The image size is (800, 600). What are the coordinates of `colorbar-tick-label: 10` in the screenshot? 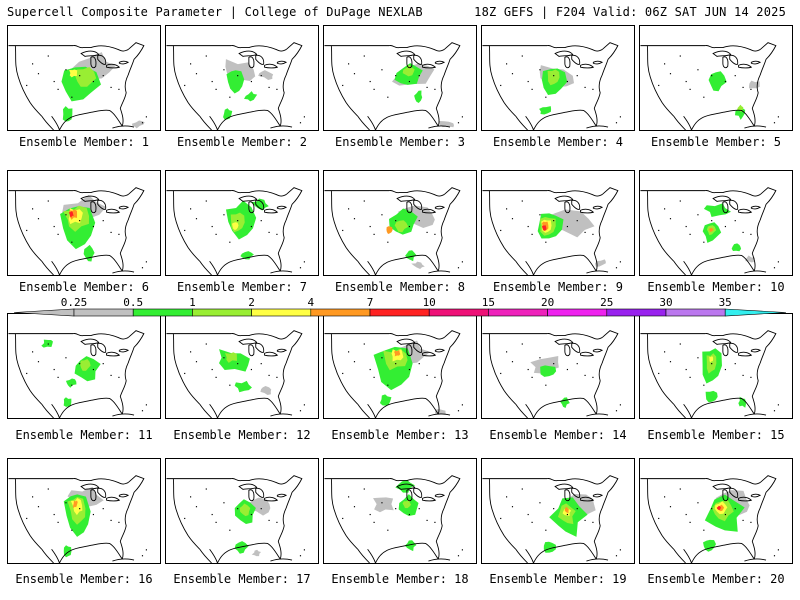 It's located at (429, 302).